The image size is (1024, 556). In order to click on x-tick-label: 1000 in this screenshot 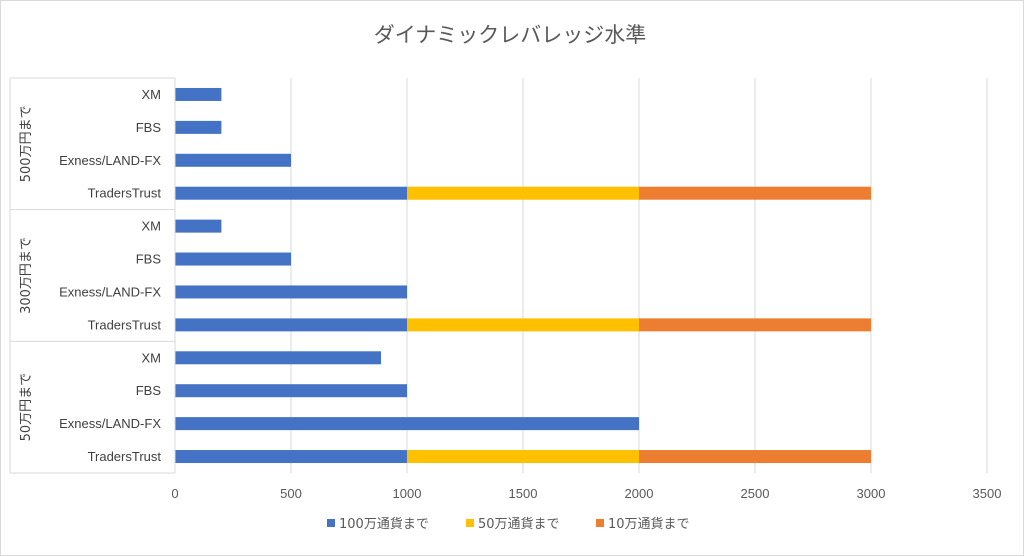, I will do `click(407, 493)`.